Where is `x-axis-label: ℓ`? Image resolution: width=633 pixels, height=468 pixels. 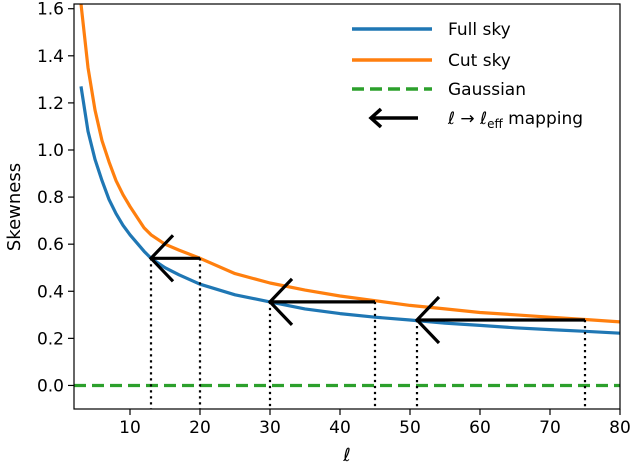
x-axis-label: ℓ is located at coordinates (346, 455).